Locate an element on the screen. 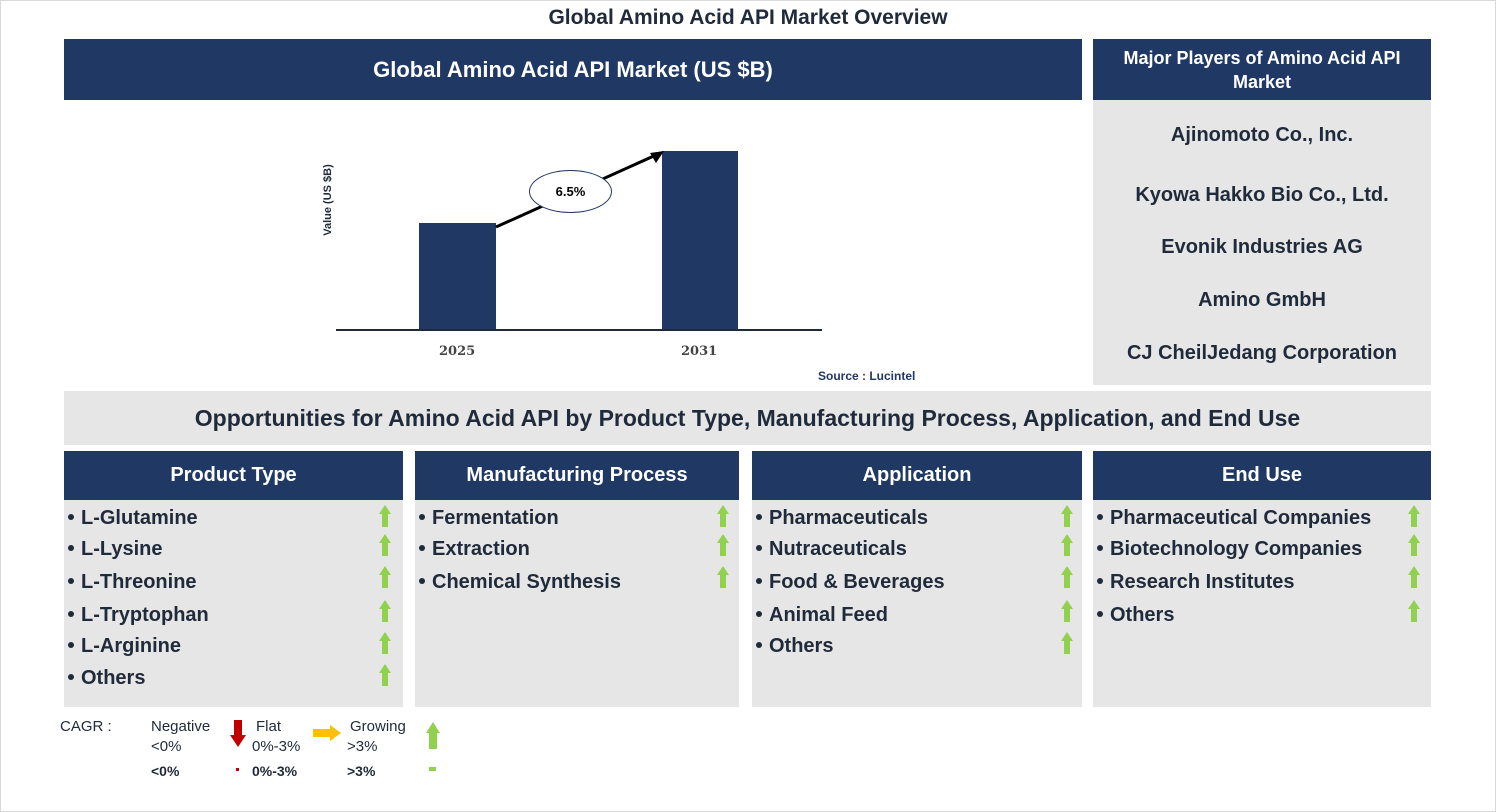  segment-item-label: Chemical Synthesis is located at coordinates (526, 582).